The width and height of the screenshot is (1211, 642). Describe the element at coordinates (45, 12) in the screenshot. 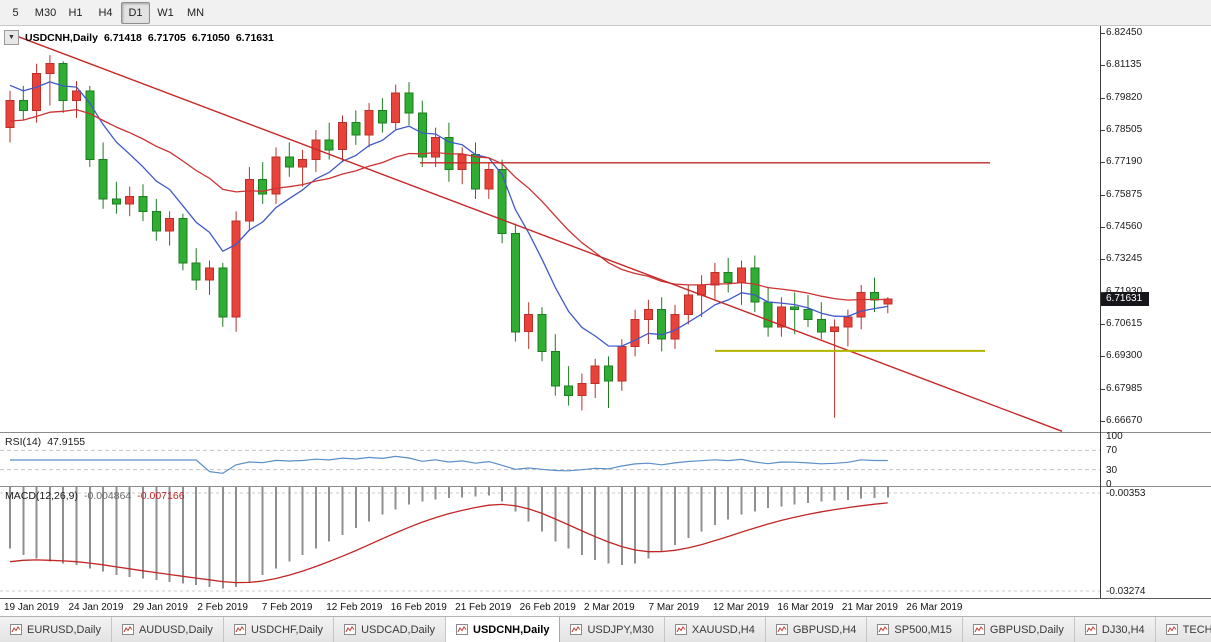

I see `timeframe-button-m30: M30` at that location.